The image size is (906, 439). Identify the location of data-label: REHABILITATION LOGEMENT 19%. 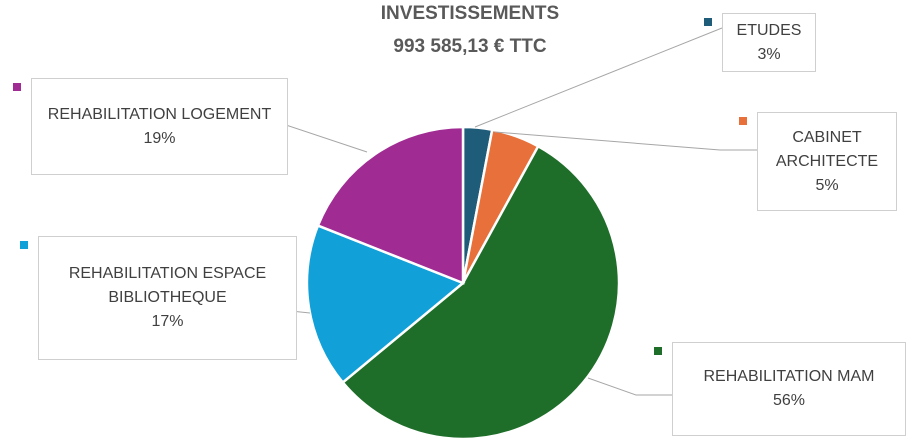
(159, 126).